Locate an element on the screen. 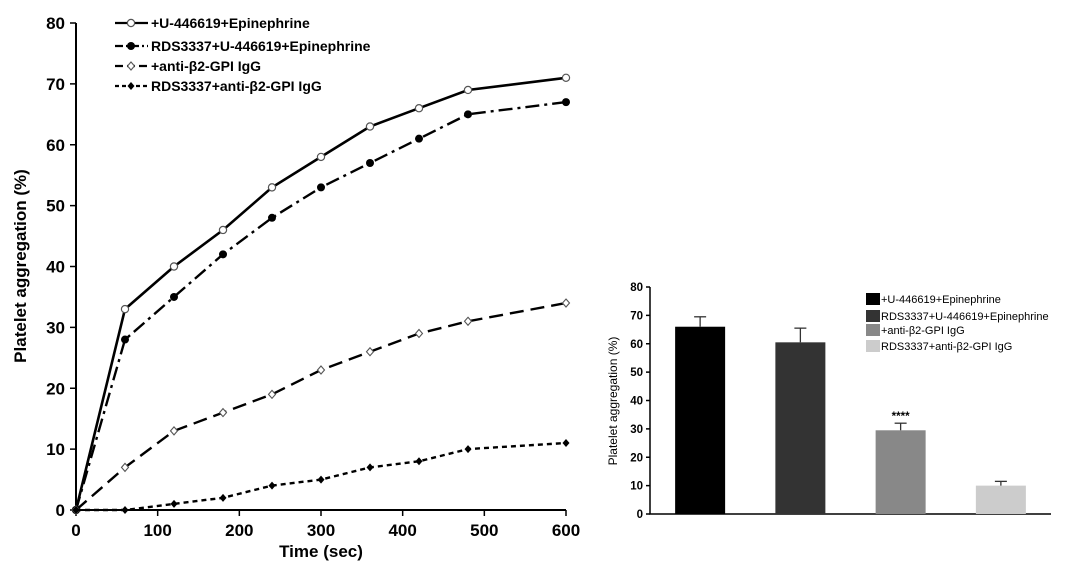 Image resolution: width=1067 pixels, height=561 pixels. legend-label: RDS3337+U-446619+Epinephrine is located at coordinates (261, 46).